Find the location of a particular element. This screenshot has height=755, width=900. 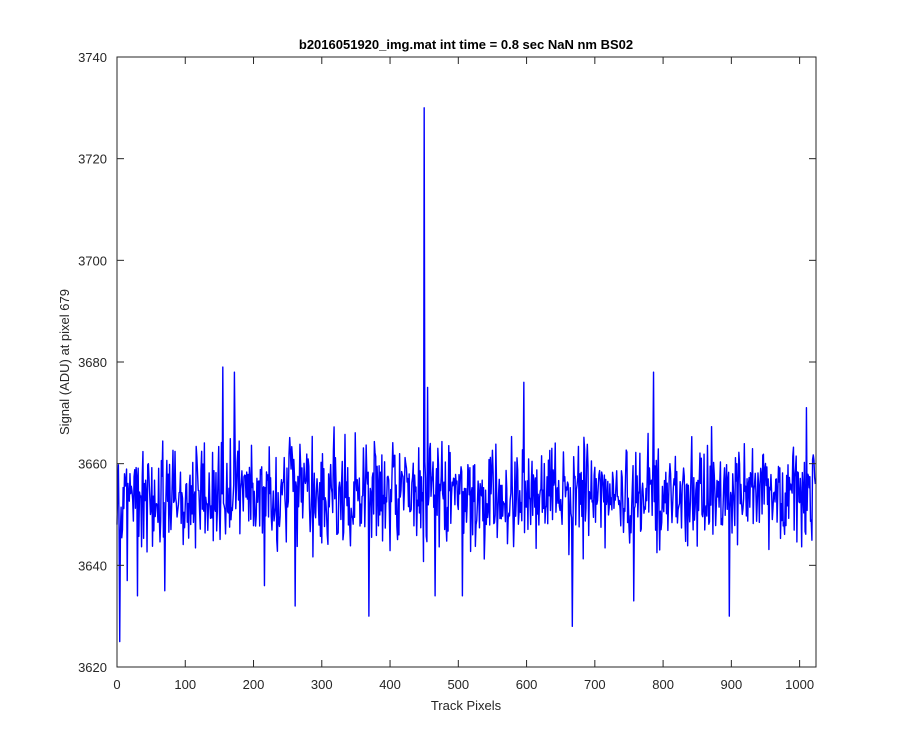

x-tick-label: 500 is located at coordinates (458, 684).